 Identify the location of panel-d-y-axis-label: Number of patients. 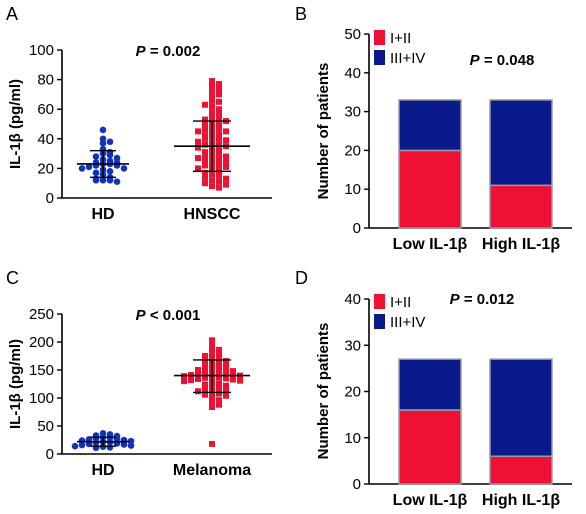
(323, 391).